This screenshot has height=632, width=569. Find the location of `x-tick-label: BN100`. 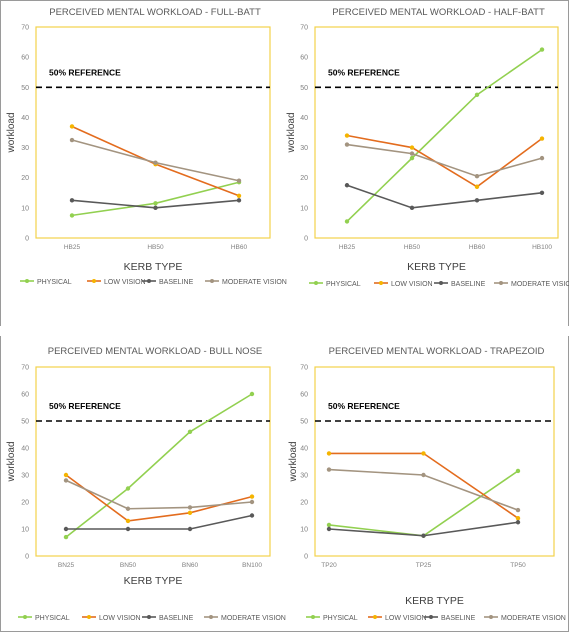

x-tick-label: BN100 is located at coordinates (252, 565).